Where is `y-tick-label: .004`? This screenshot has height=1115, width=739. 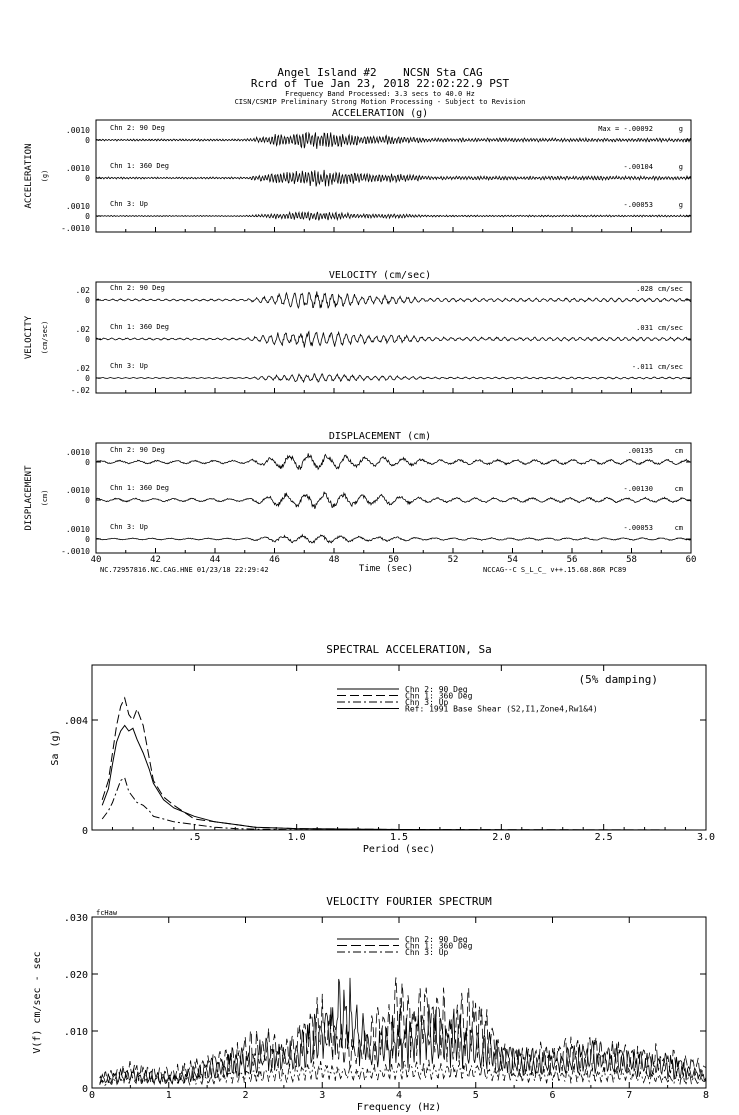 y-tick-label: .004 is located at coordinates (76, 721).